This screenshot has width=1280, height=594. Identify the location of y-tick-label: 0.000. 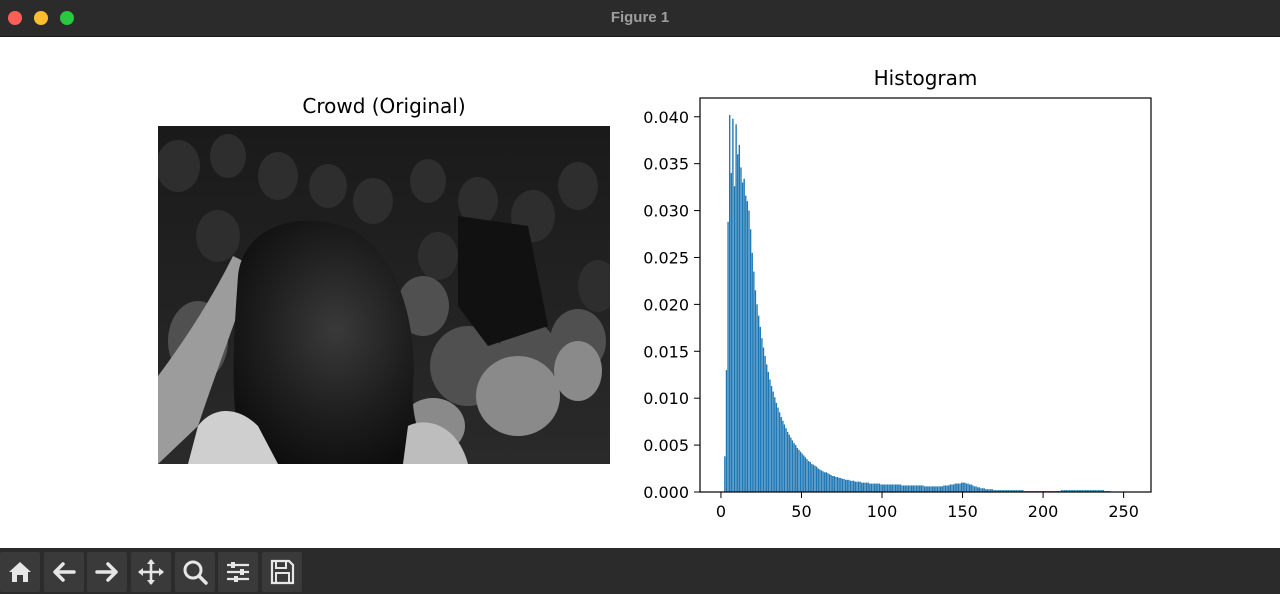
(666, 492).